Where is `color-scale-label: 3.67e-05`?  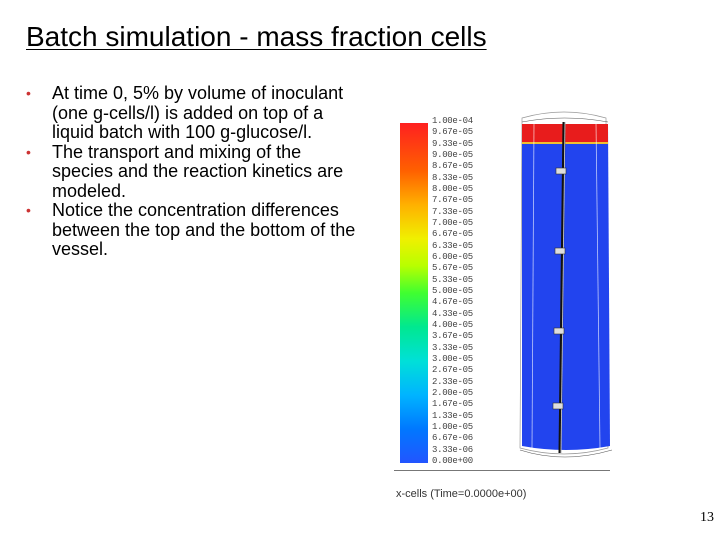 color-scale-label: 3.67e-05 is located at coordinates (452, 336).